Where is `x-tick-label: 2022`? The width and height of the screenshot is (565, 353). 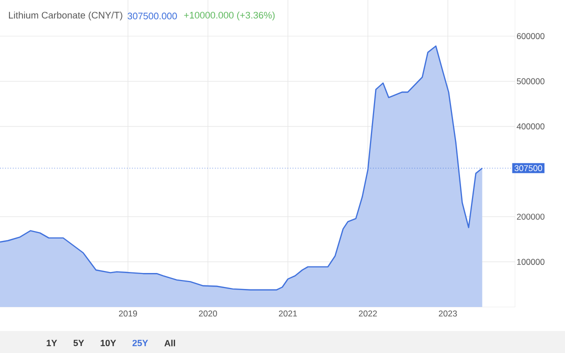 x-tick-label: 2022 is located at coordinates (367, 313).